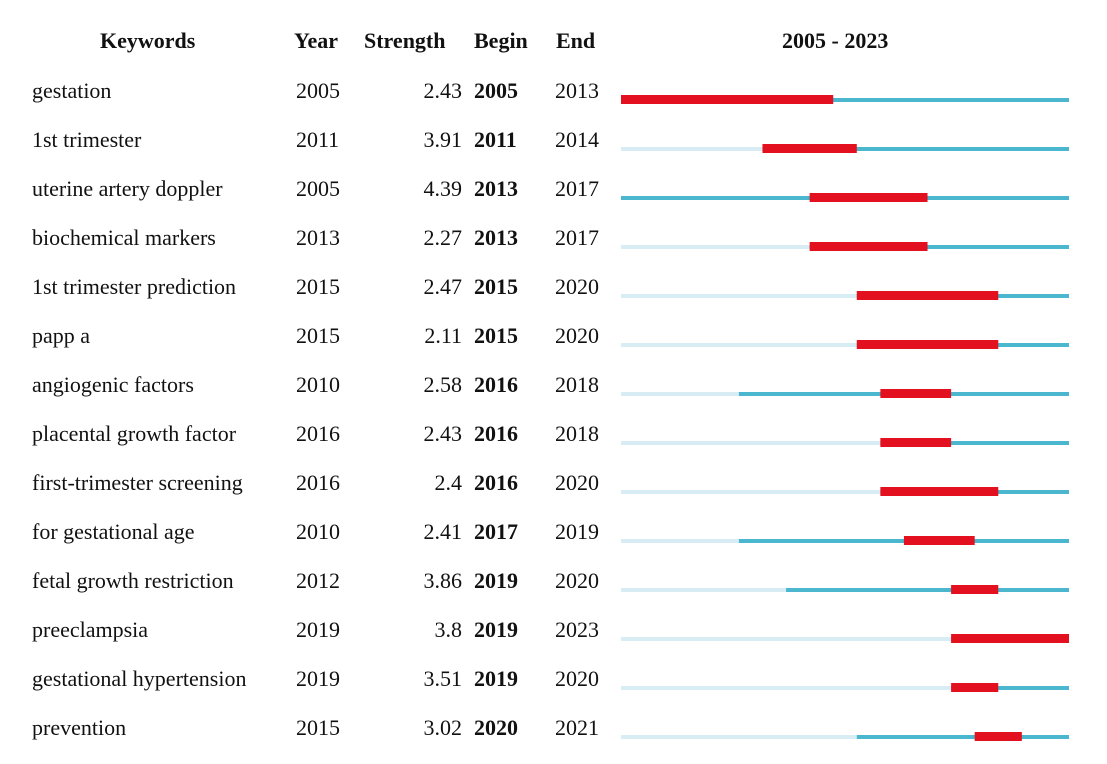  I want to click on header-end: End, so click(576, 40).